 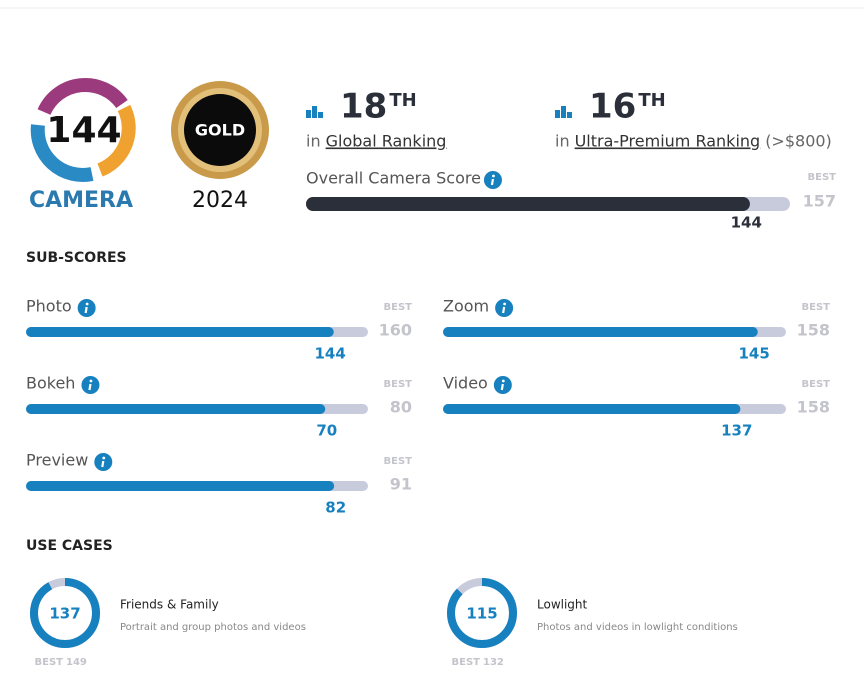 What do you see at coordinates (612, 107) in the screenshot?
I see `ranking-number: 16` at bounding box center [612, 107].